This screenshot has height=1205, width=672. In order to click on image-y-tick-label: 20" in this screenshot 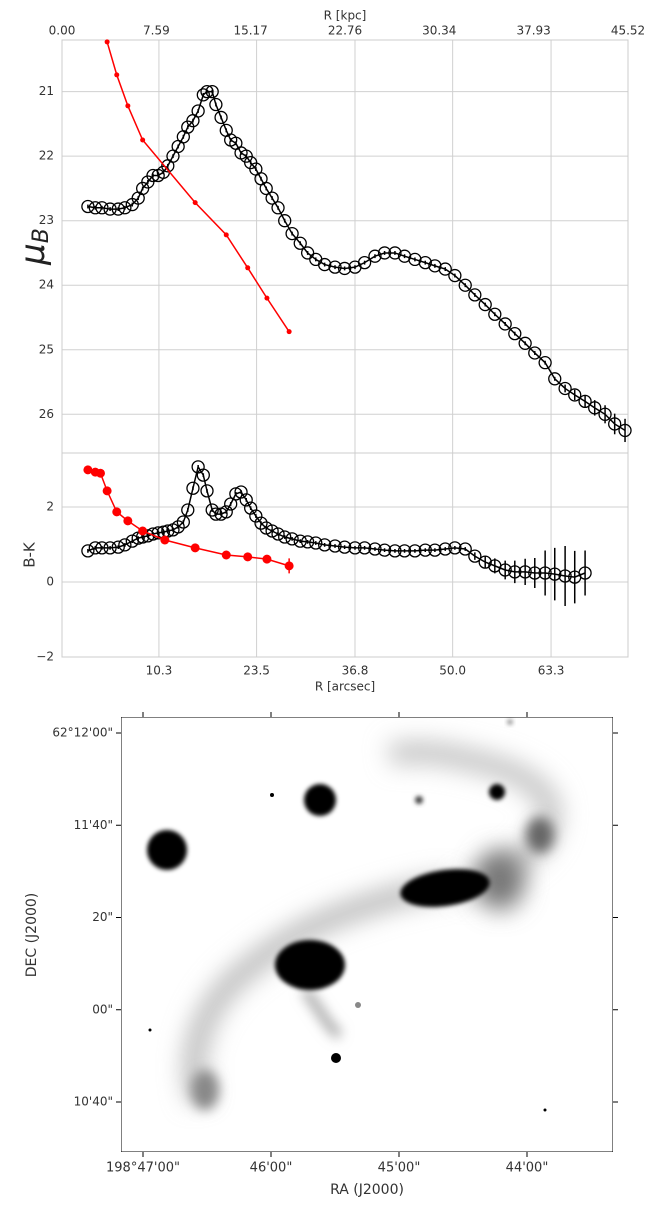, I will do `click(102, 917)`.